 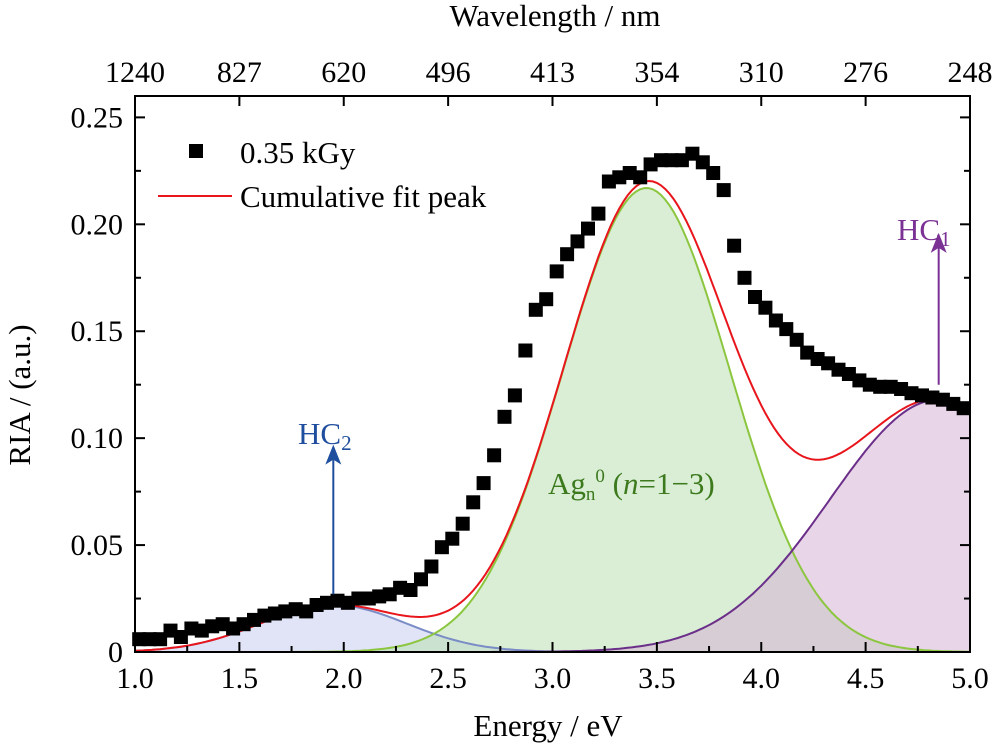 I want to click on agn-label: Agn0 (n=1−3), so click(x=631, y=485).